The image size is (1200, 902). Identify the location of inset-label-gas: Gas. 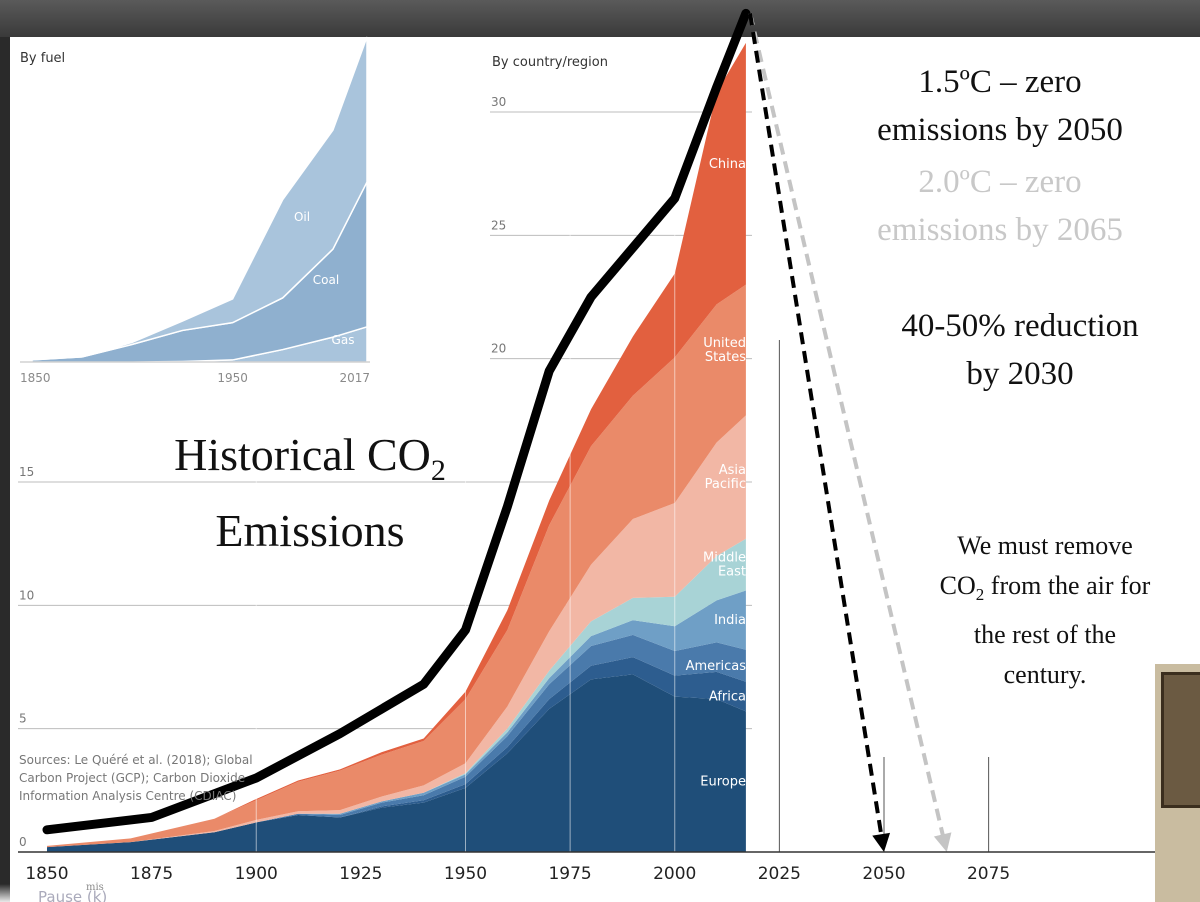
(343, 340).